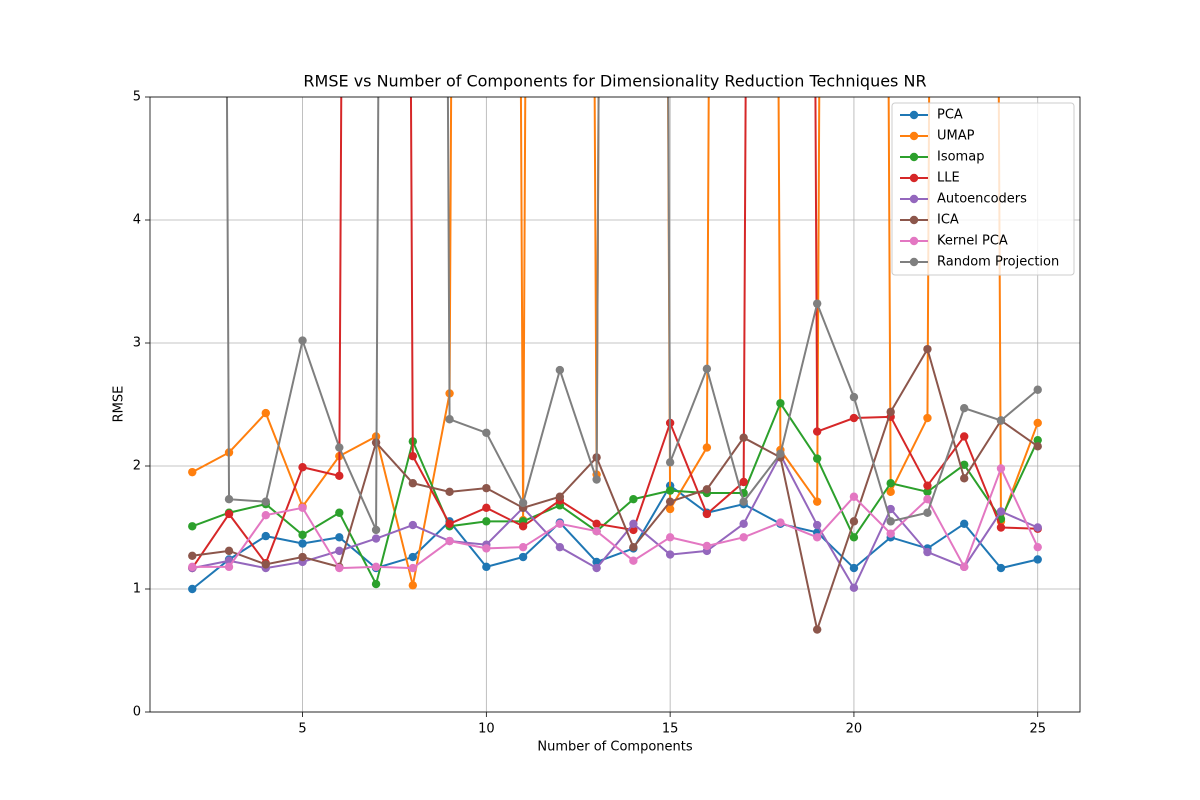 This screenshot has width=1200, height=800. Describe the element at coordinates (137, 343) in the screenshot. I see `y-tick-label: 3` at that location.